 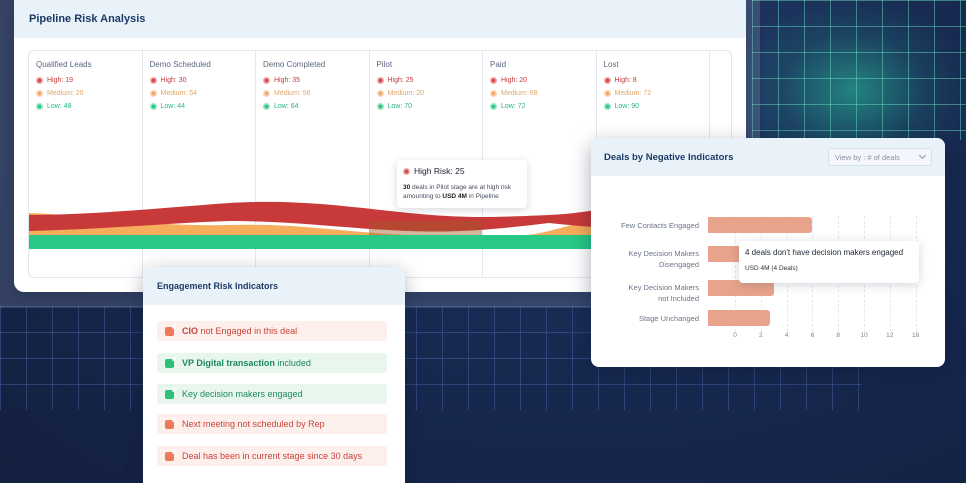 I want to click on indicator-vp-digital-included: VP Digital transaction included, so click(x=272, y=363).